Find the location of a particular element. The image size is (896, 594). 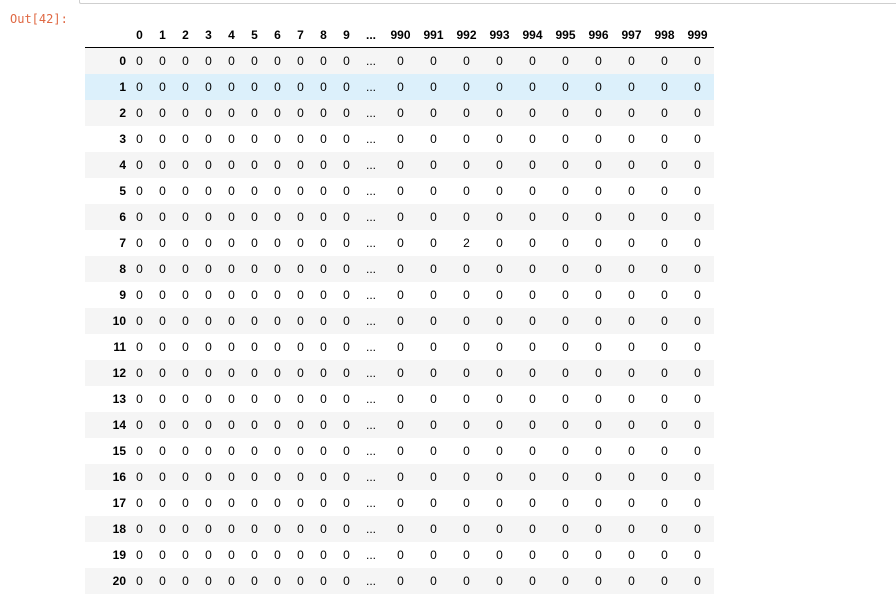

column-header: 992 is located at coordinates (466, 35).